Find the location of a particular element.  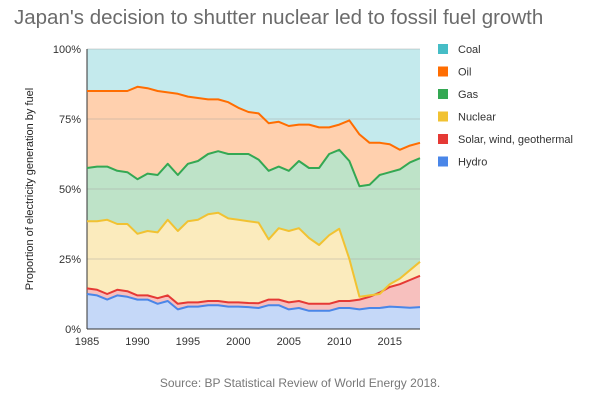

legend-label: Solar, wind, geothermal is located at coordinates (515, 140).